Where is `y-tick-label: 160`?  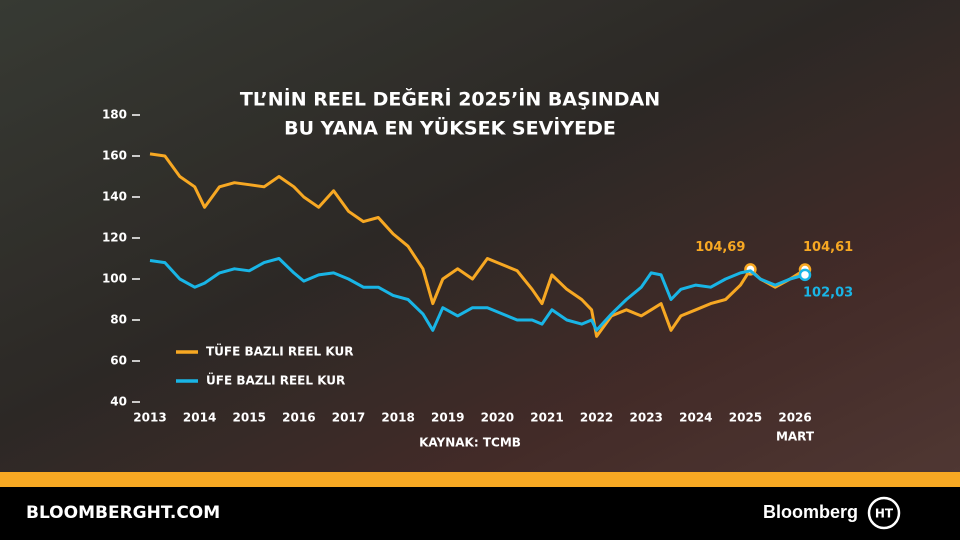 y-tick-label: 160 is located at coordinates (114, 156).